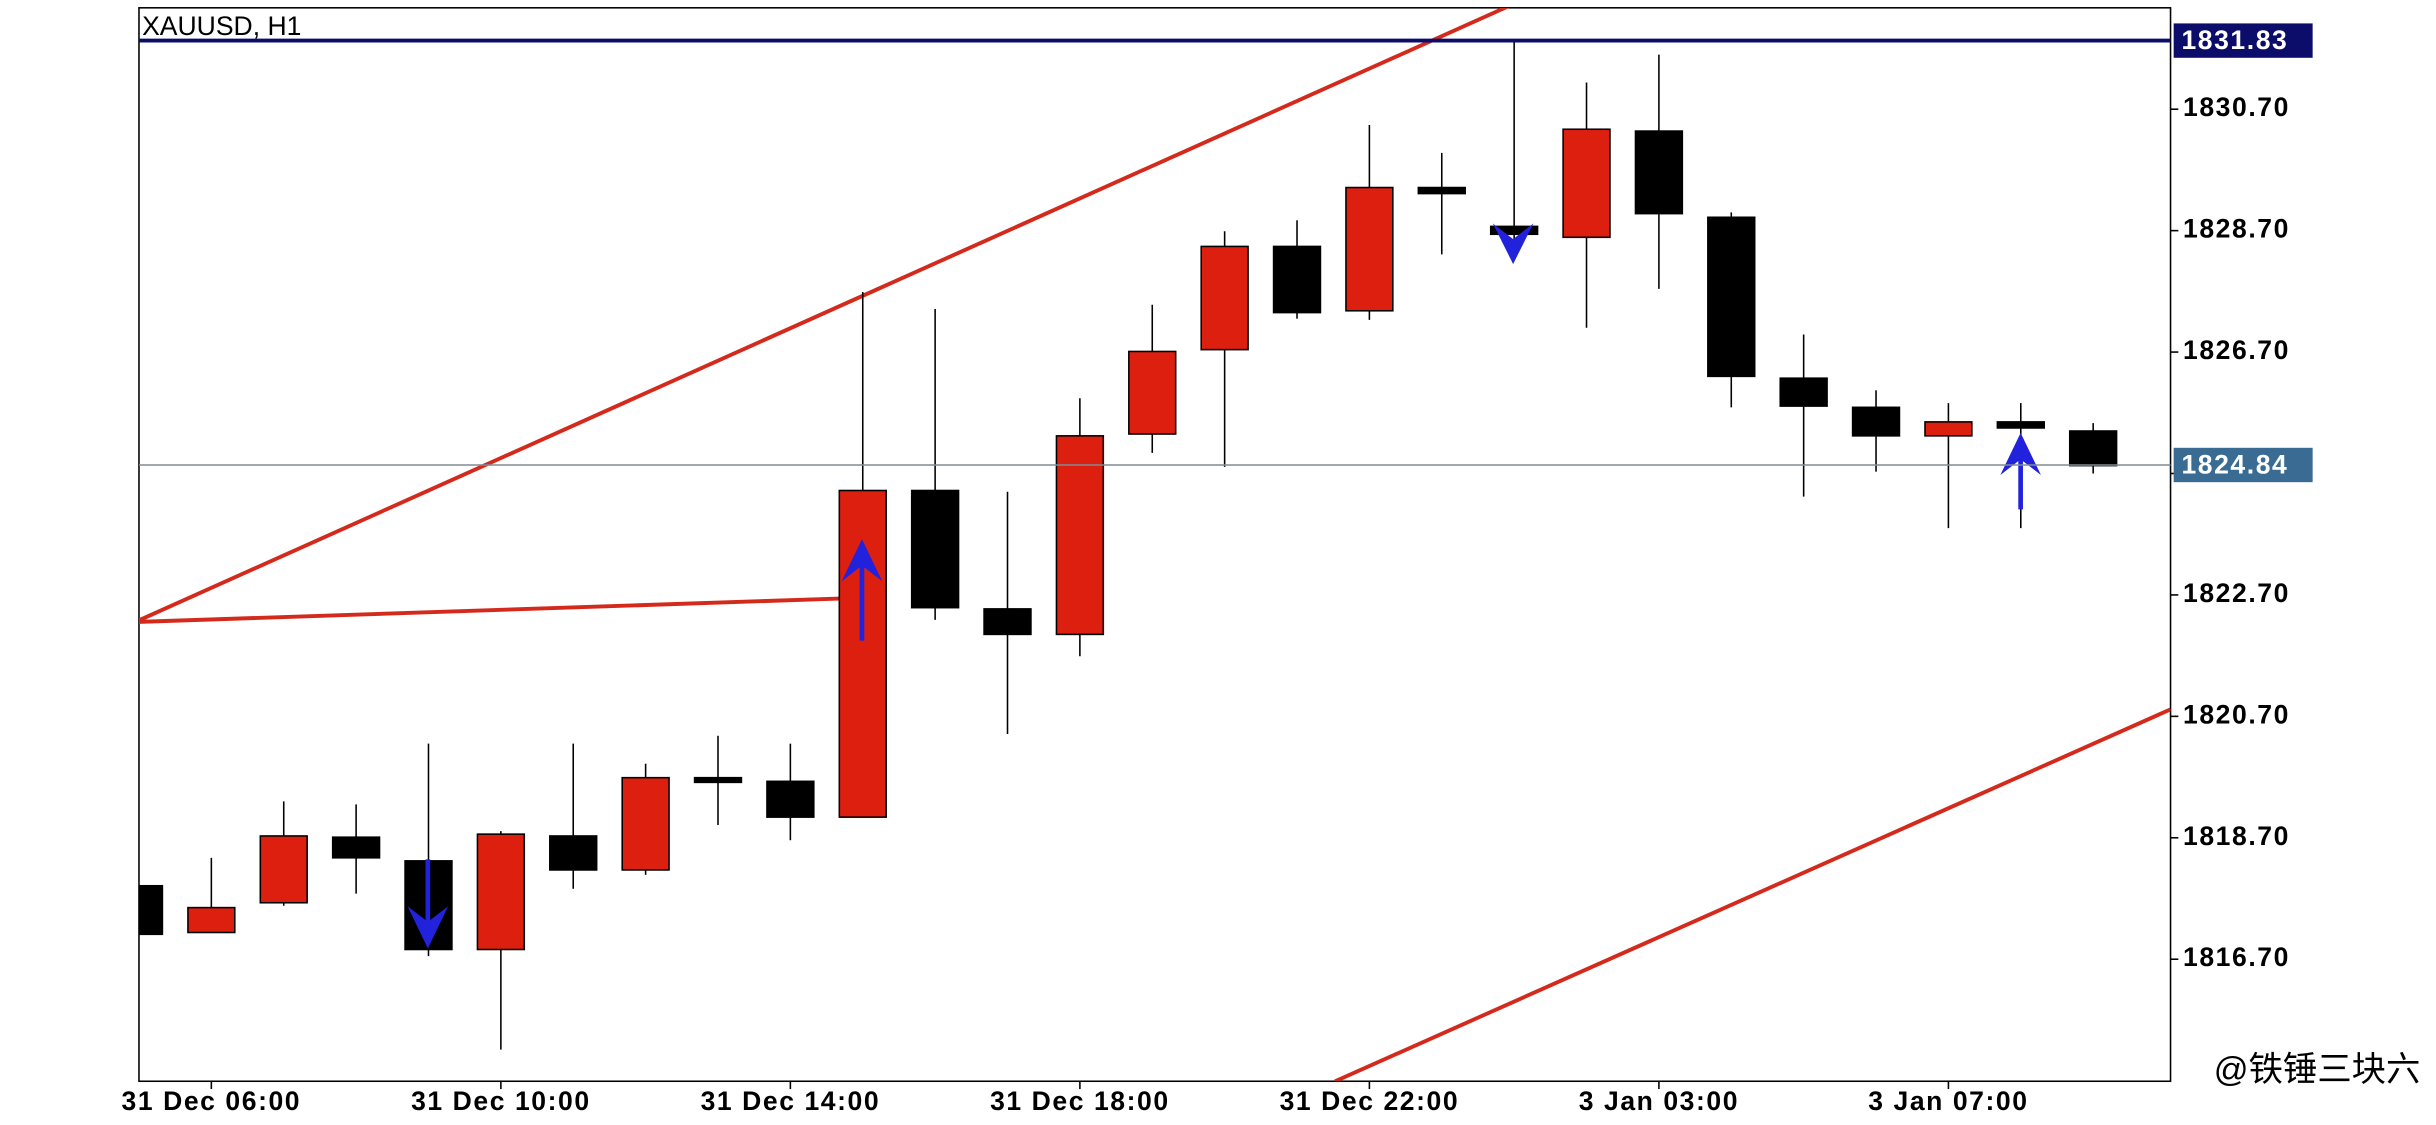 This screenshot has width=2436, height=1125. I want to click on x-tick-label: 3 Jan 03:00, so click(1659, 1101).